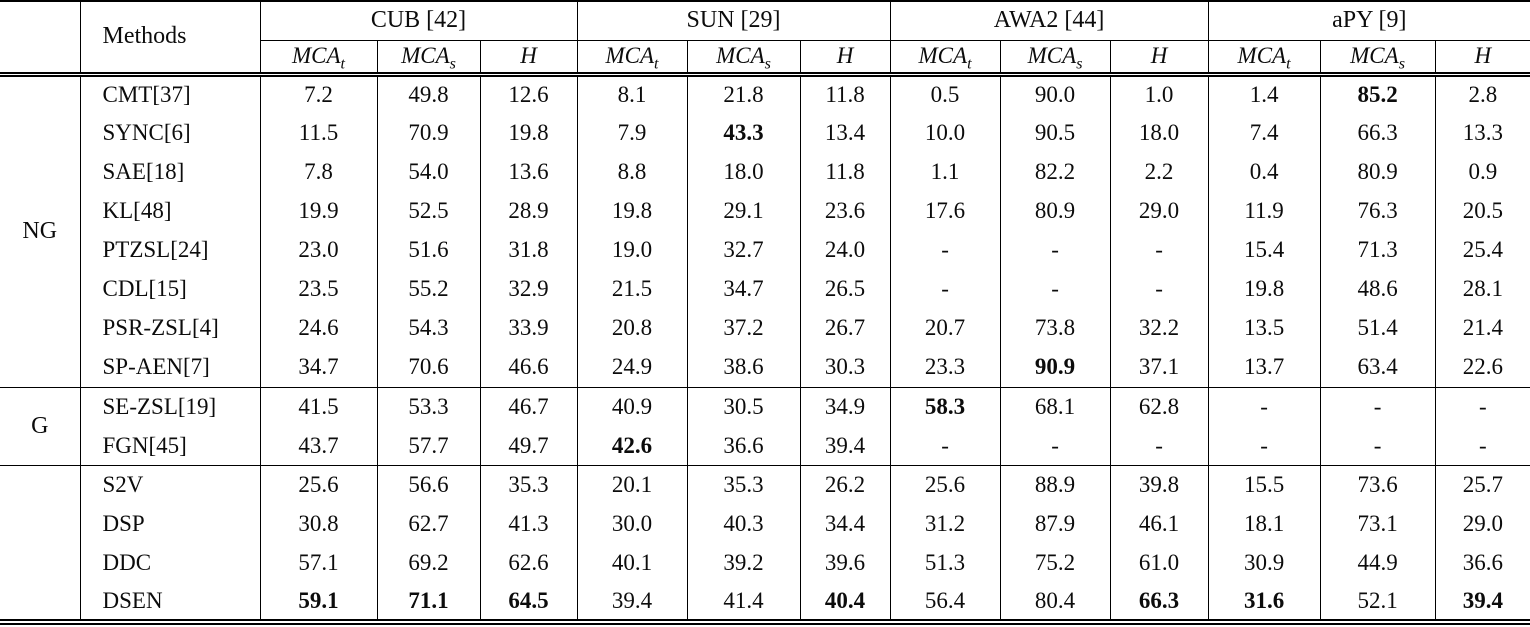 The image size is (1530, 627). Describe the element at coordinates (1264, 94) in the screenshot. I see `value-cell: 1.4` at that location.